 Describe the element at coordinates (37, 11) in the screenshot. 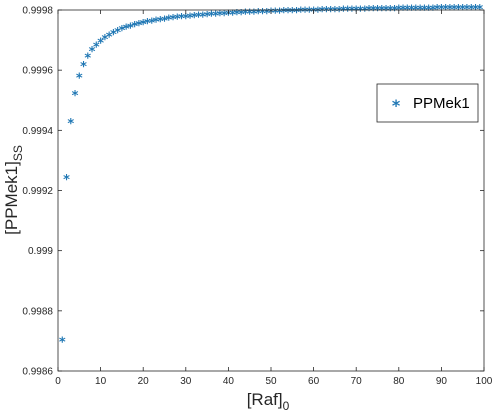

I see `y-tick-label: 0.9998` at that location.